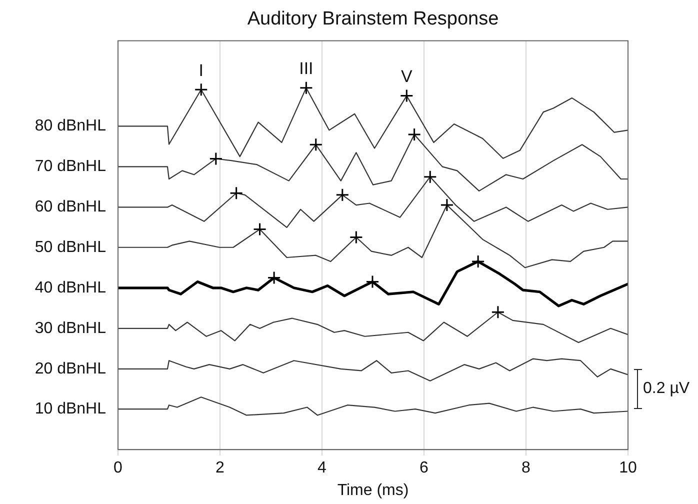  I want to click on x-tick-label: 6, so click(424, 468).